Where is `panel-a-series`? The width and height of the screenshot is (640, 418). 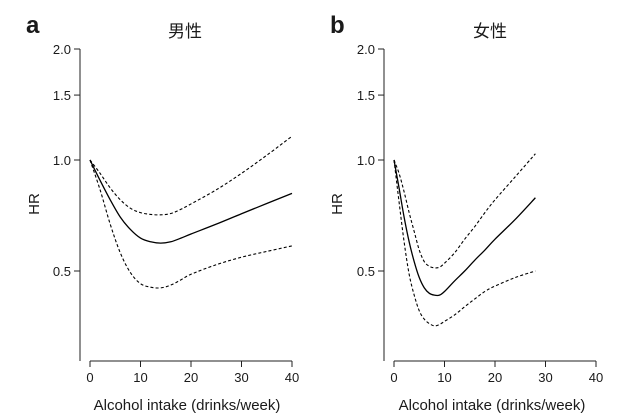 panel-a-series is located at coordinates (191, 212).